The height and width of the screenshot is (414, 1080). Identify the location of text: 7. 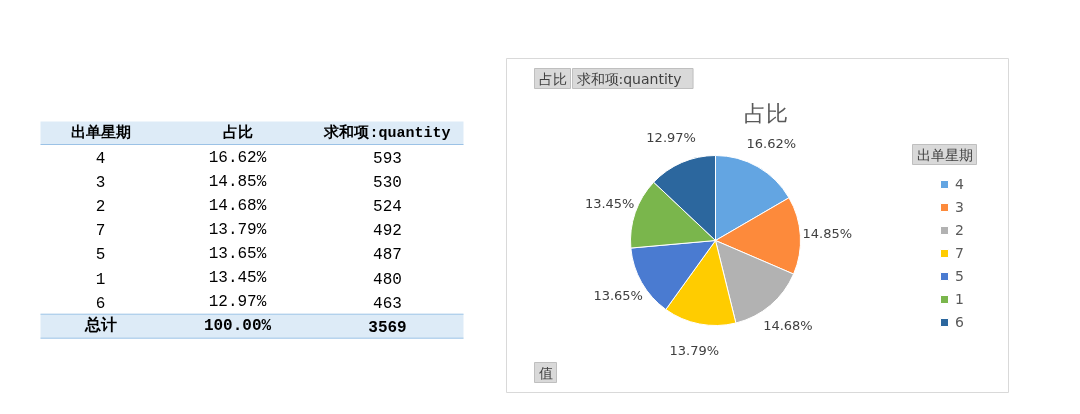
(100, 231).